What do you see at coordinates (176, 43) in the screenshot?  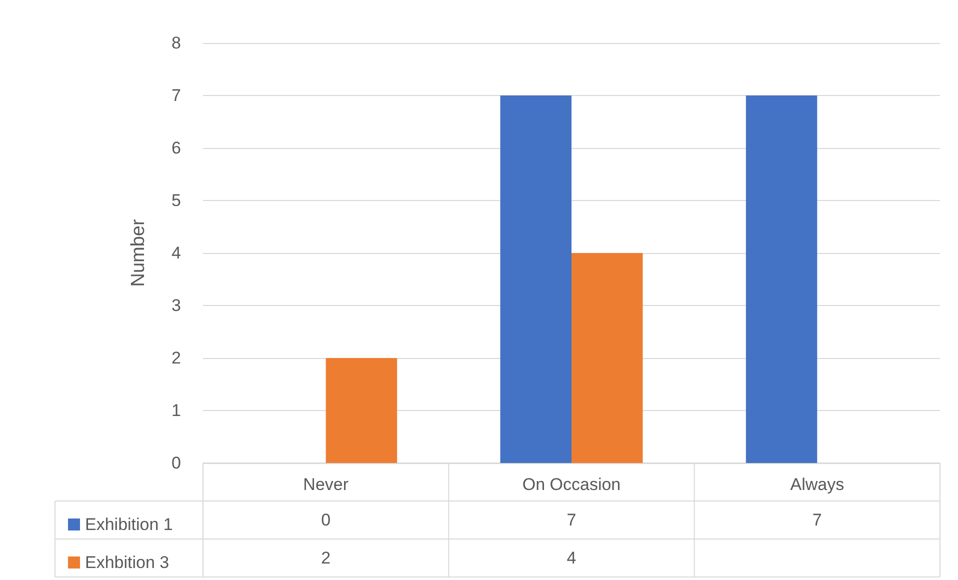 I see `y-tick-label: 8` at bounding box center [176, 43].